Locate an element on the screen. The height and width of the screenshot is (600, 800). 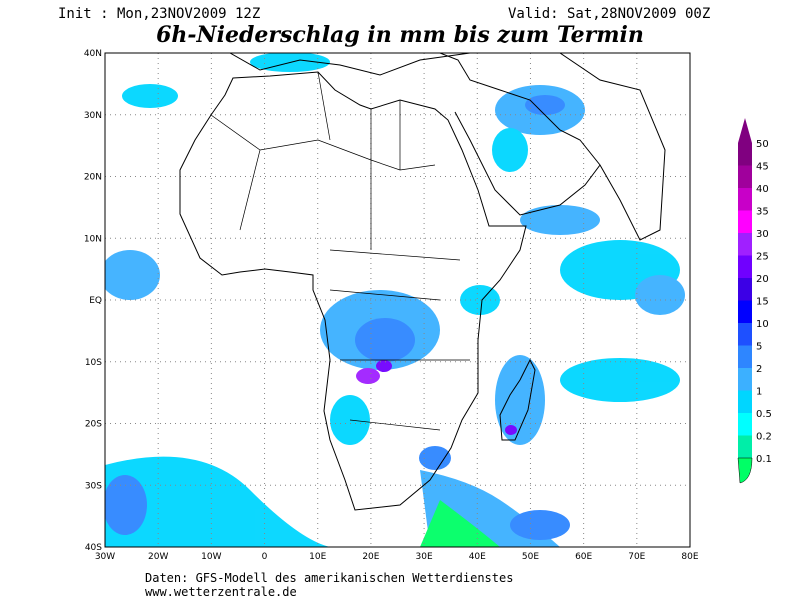
lon-label: 70E is located at coordinates (636, 557).